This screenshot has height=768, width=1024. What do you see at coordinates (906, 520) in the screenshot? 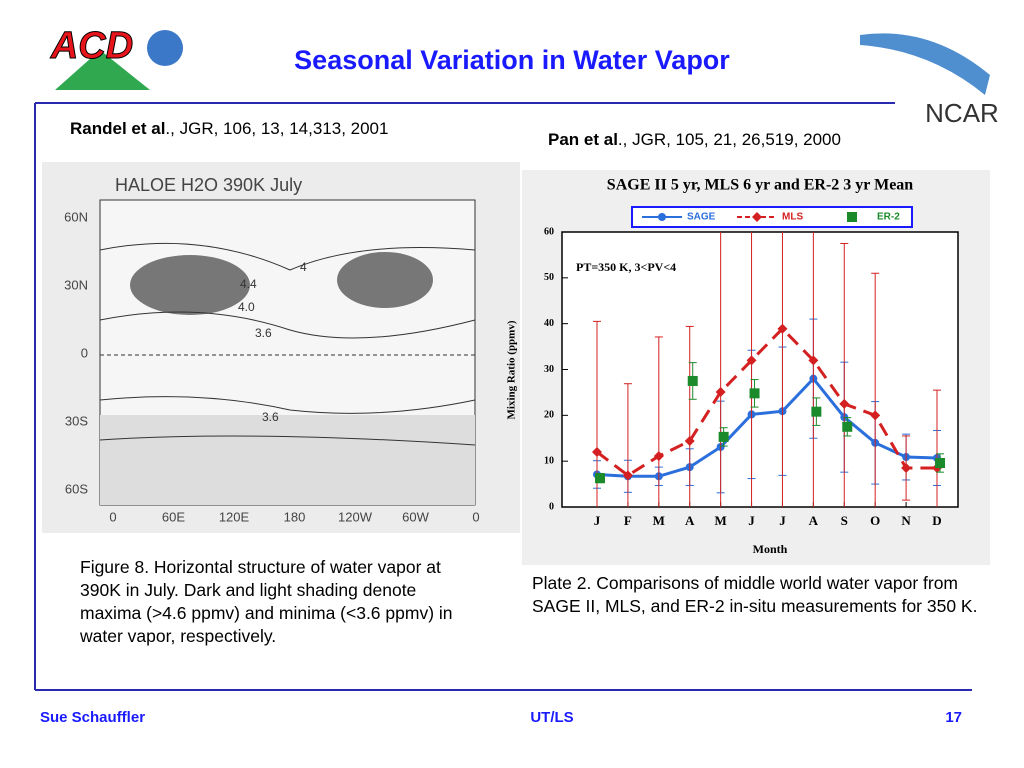
I see `x-tick-label: N` at bounding box center [906, 520].